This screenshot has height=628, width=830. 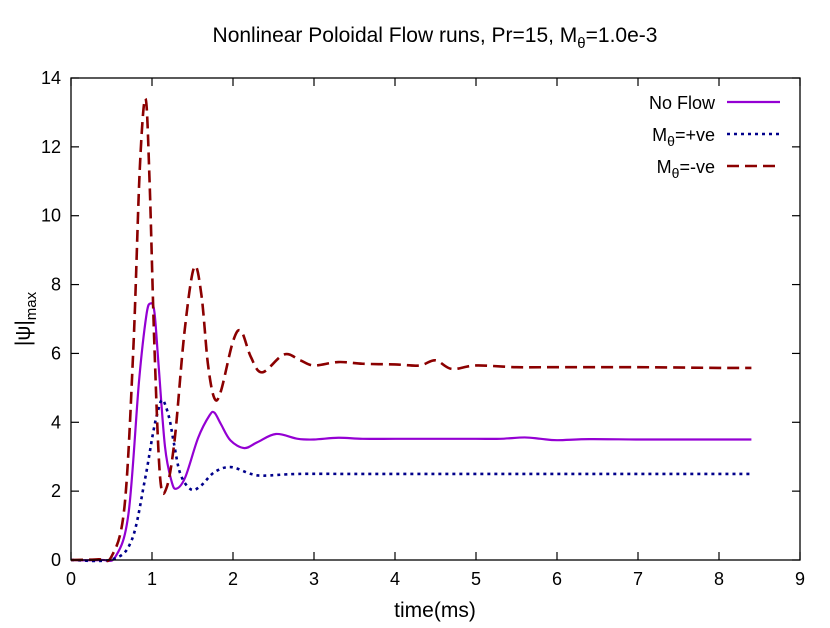 I want to click on x-tick-label: 6, so click(x=557, y=579).